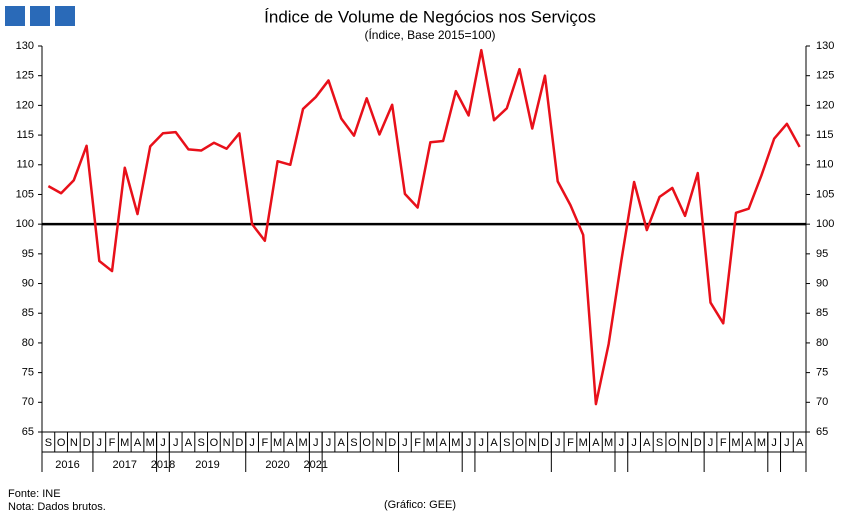 The image size is (851, 526). Describe the element at coordinates (25, 224) in the screenshot. I see `y-tick-label: 100` at that location.